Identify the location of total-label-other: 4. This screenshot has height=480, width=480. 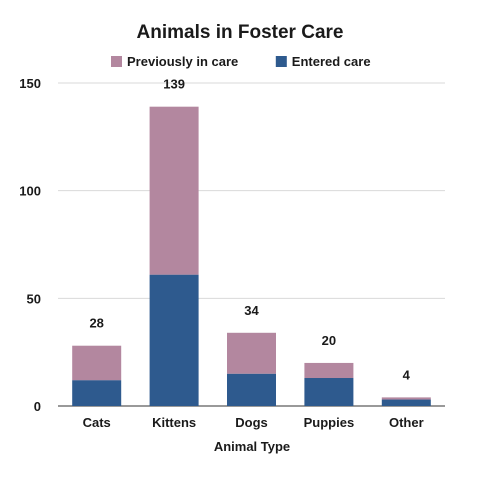
(407, 374).